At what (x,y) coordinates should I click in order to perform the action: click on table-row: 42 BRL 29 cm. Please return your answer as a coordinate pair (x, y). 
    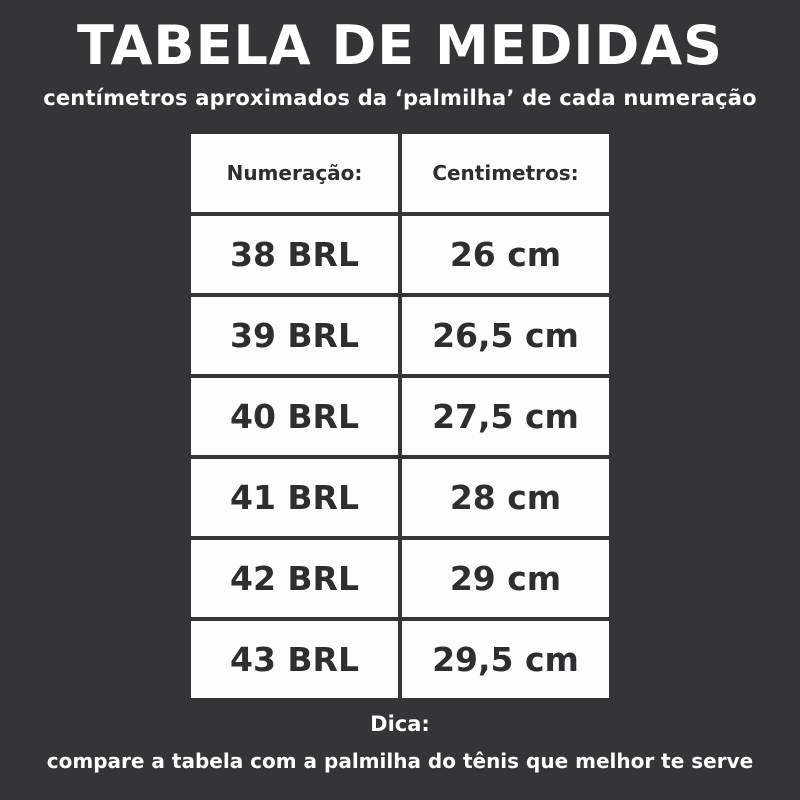
    Looking at the image, I should click on (400, 578).